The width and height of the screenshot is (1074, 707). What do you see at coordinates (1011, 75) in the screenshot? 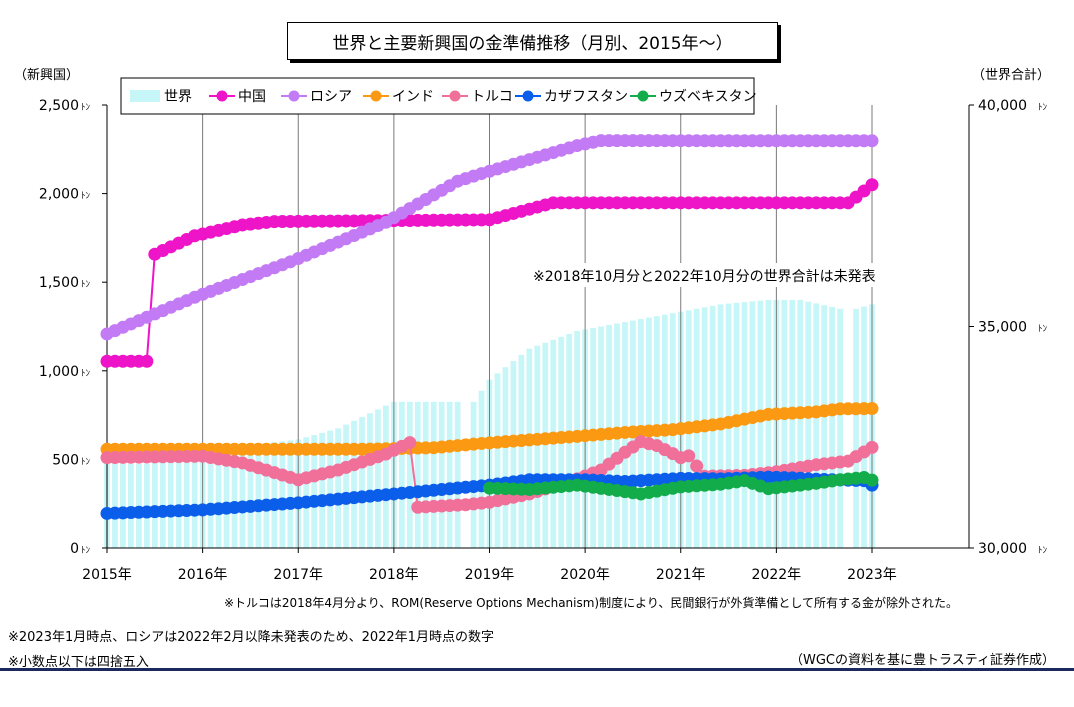
I see `right-axis-label: （世界合計）` at bounding box center [1011, 75].